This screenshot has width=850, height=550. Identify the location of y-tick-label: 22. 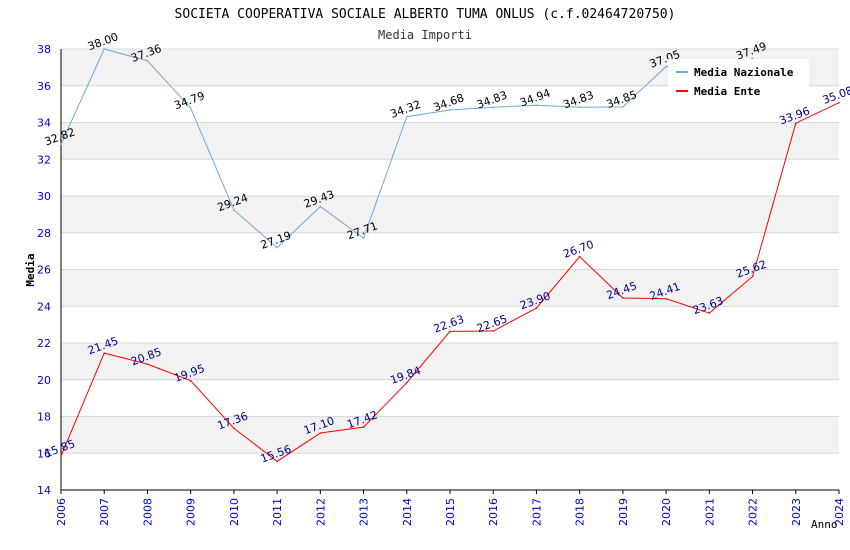
(44, 343).